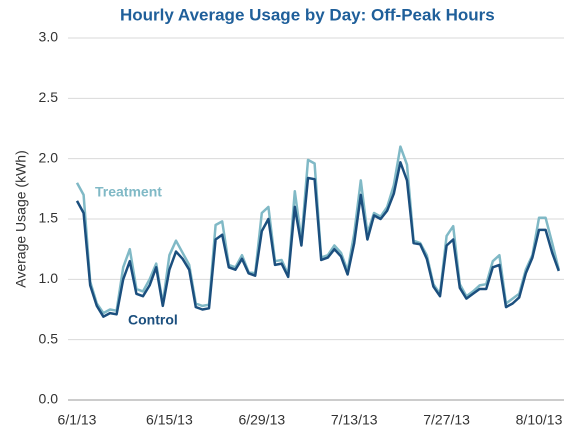 The image size is (564, 431). What do you see at coordinates (21, 218) in the screenshot?
I see `y-axis-label: Average Usage (kWh)` at bounding box center [21, 218].